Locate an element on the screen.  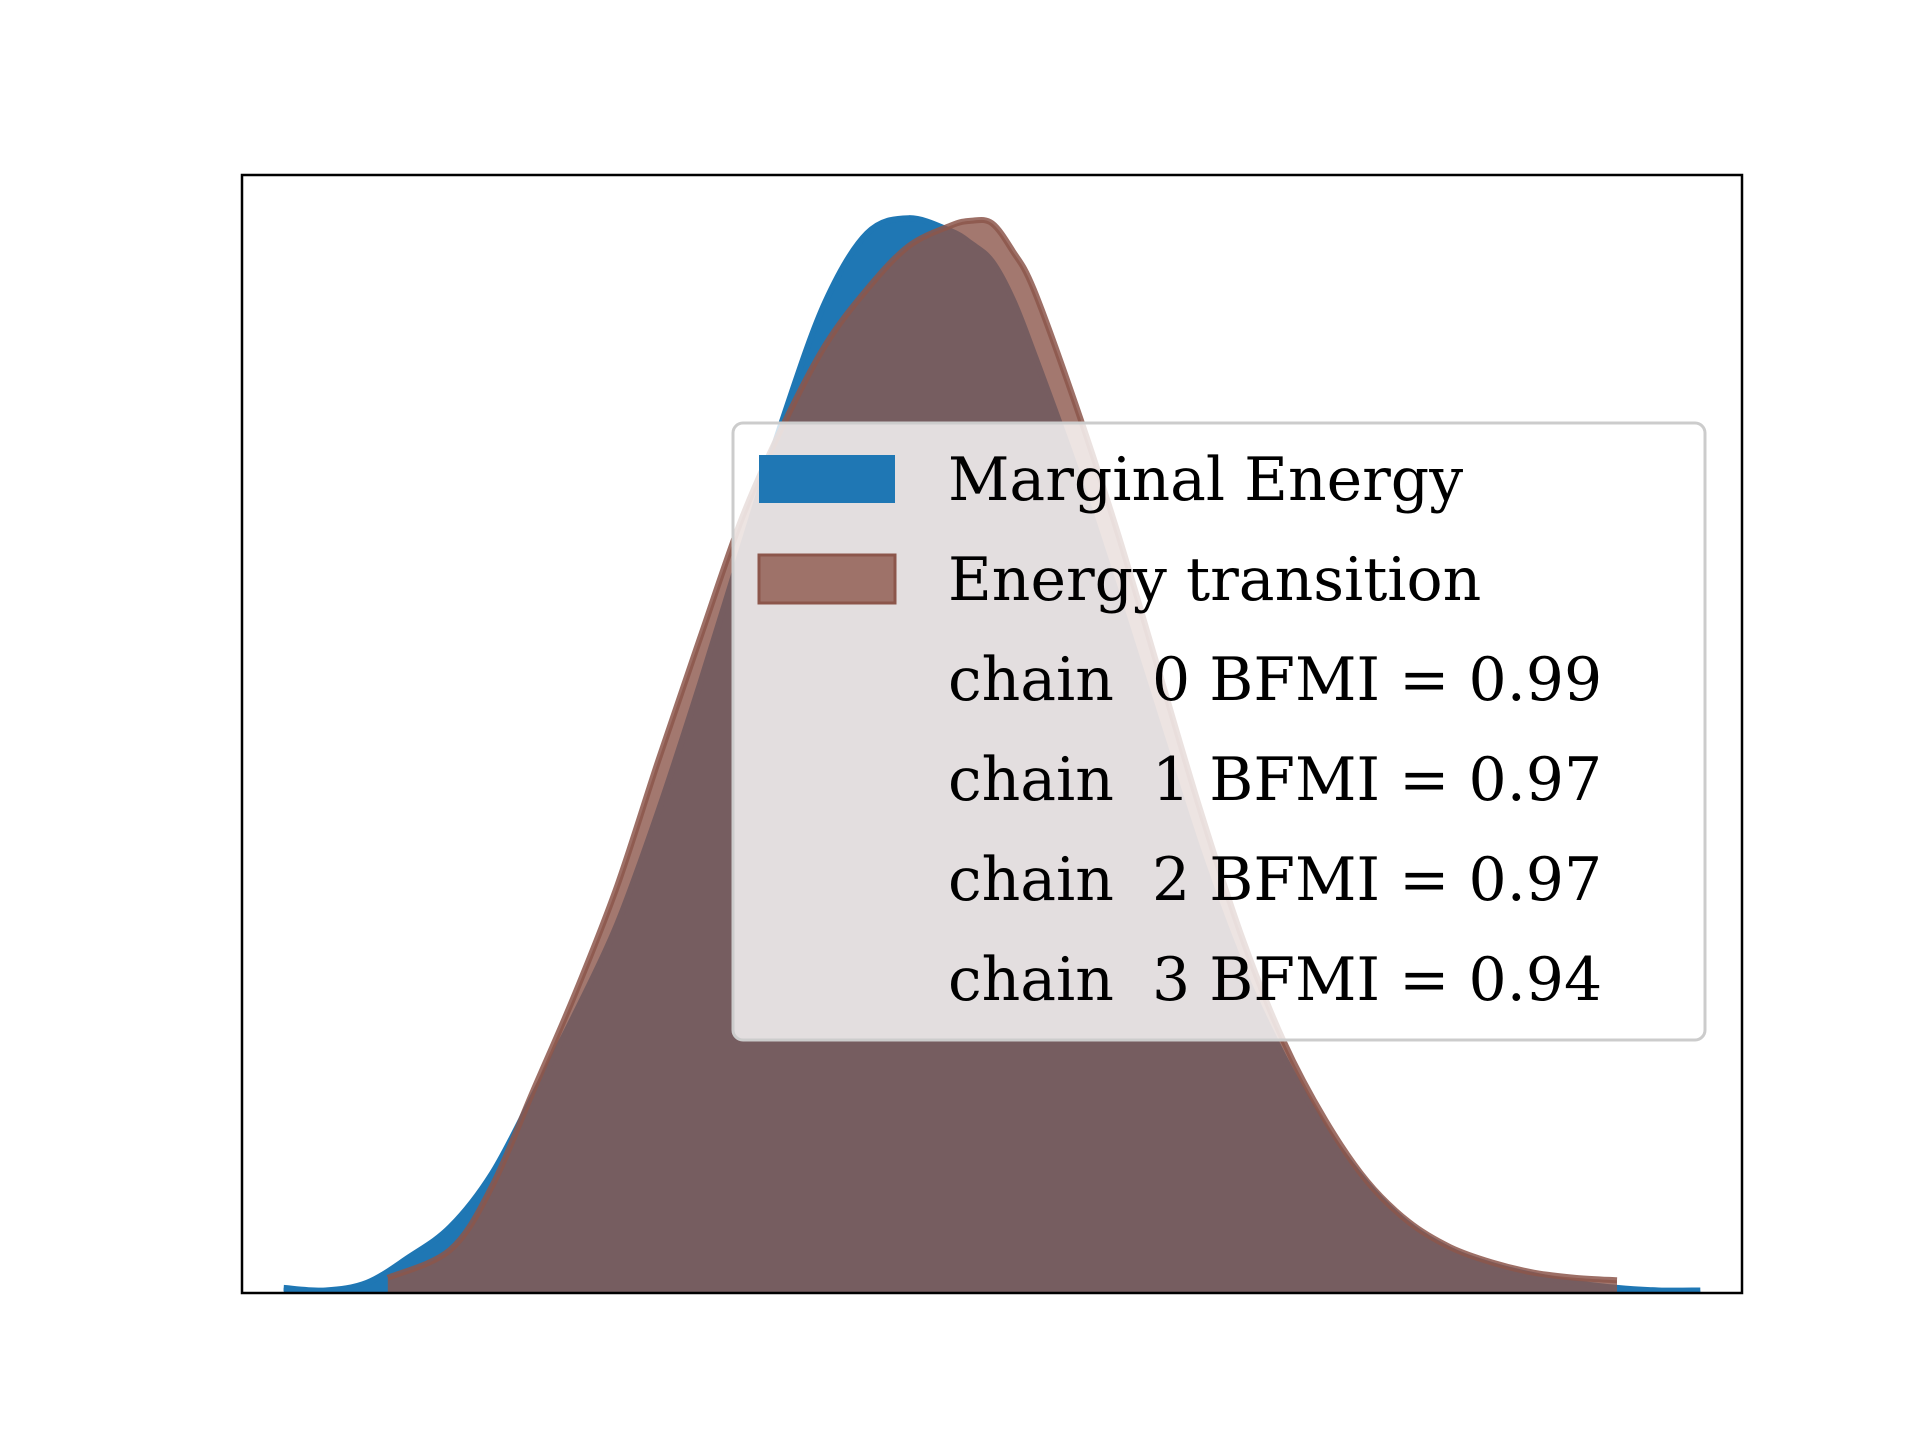
legend-label-marginal-energy: Marginal Energy is located at coordinates (1205, 480).